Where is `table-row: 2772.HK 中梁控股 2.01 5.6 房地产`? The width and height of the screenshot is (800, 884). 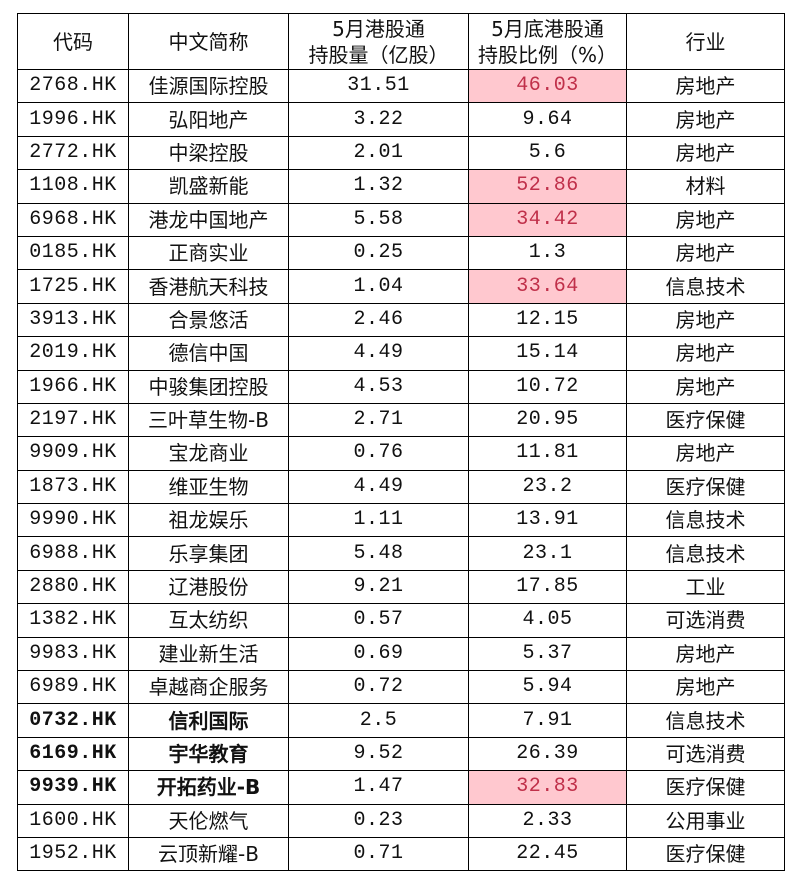 table-row: 2772.HK 中梁控股 2.01 5.6 房地产 is located at coordinates (401, 153).